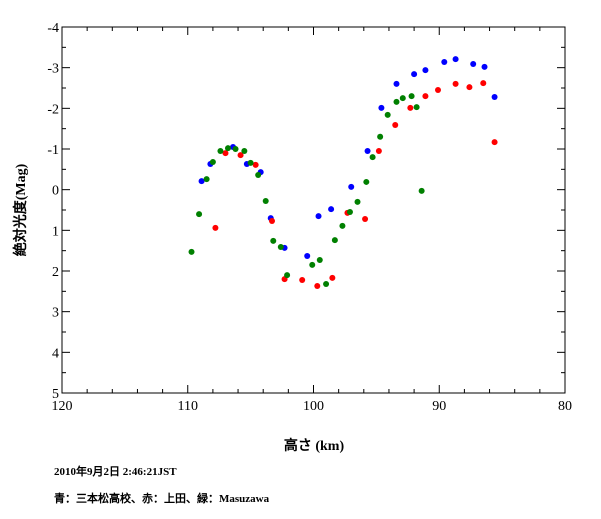 Image resolution: width=601 pixels, height=519 pixels. What do you see at coordinates (162, 499) in the screenshot?
I see `legend-note: 青：三本松高校、赤：上田、緑：Masuzawa` at bounding box center [162, 499].